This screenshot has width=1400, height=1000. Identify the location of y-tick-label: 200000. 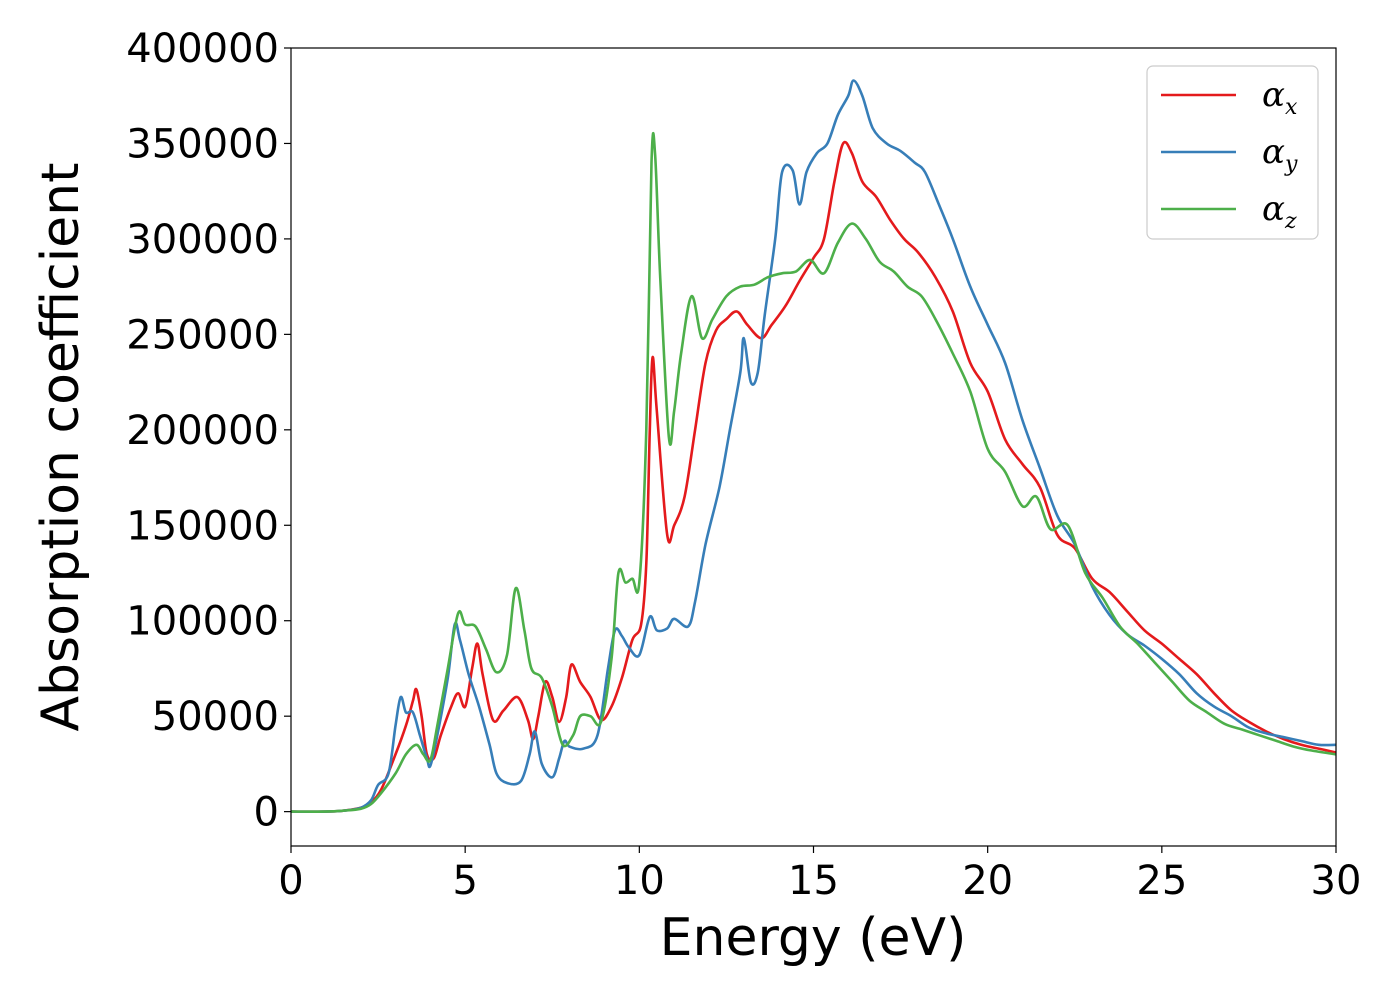
(202, 431).